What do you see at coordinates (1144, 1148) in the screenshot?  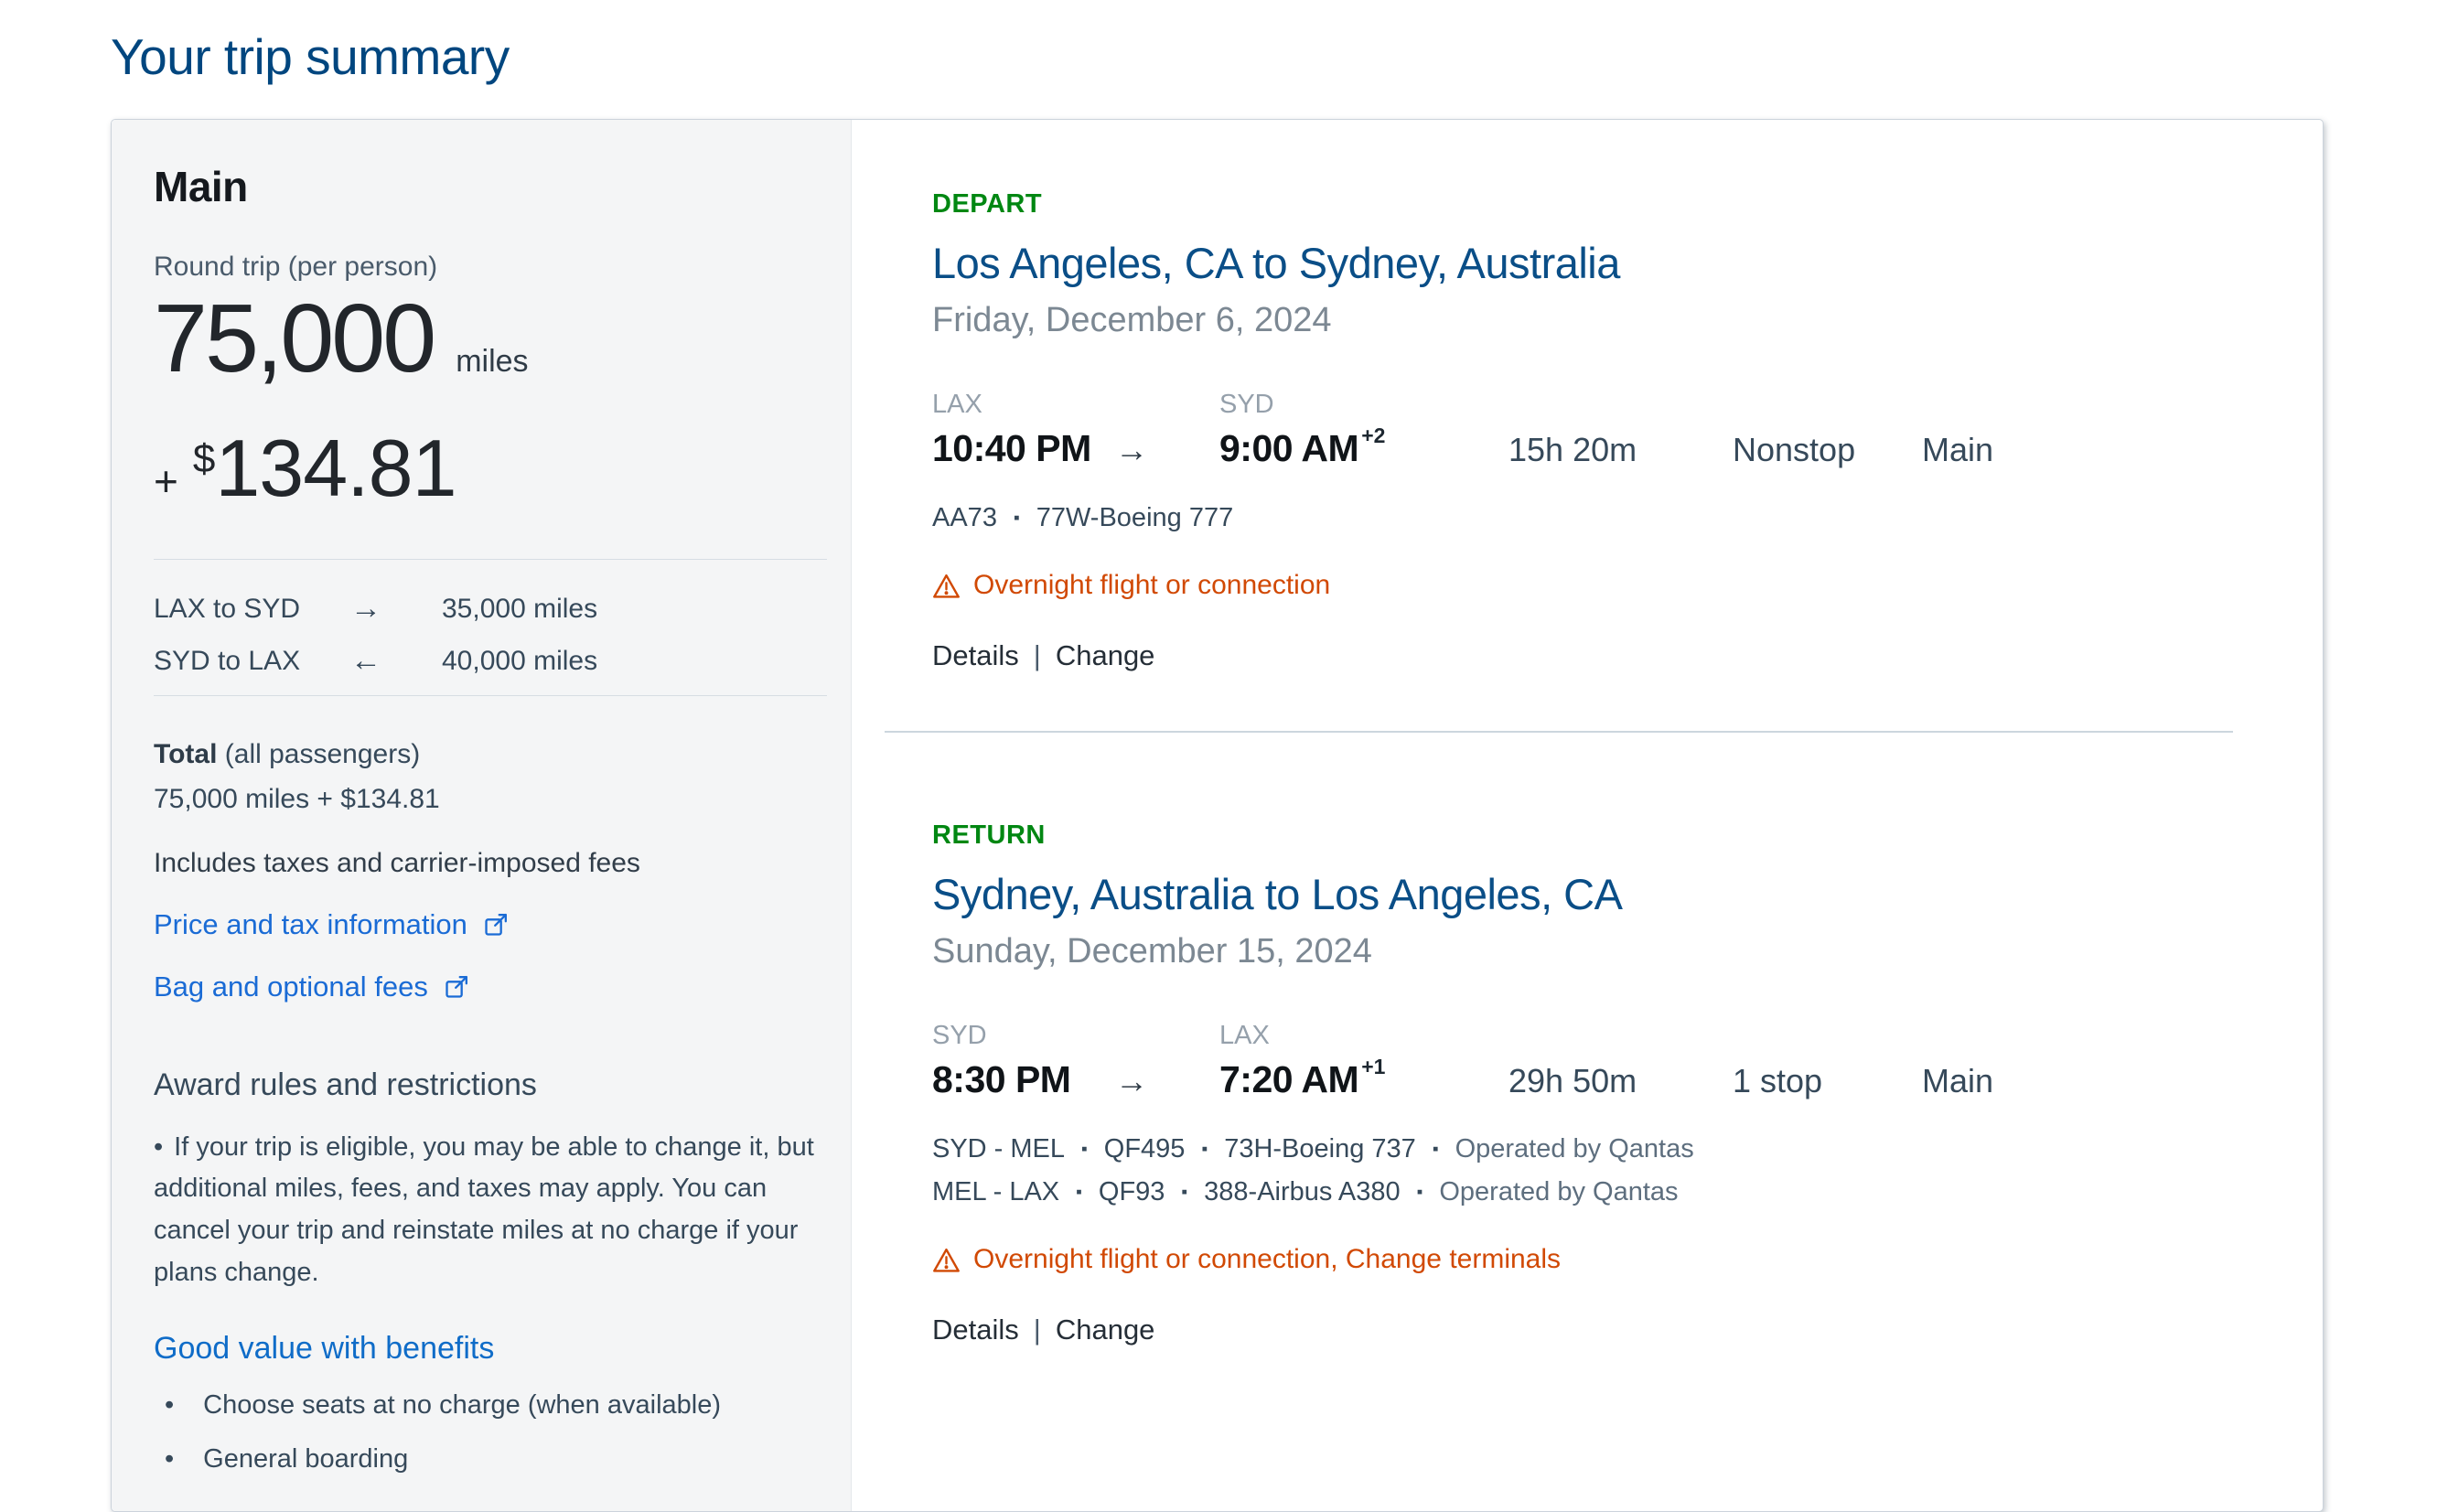 I see `flight-number: QF495` at bounding box center [1144, 1148].